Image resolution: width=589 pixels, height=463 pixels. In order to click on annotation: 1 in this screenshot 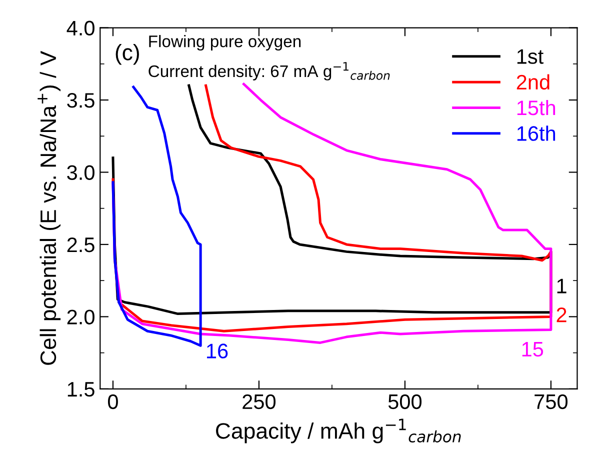, I will do `click(561, 286)`.